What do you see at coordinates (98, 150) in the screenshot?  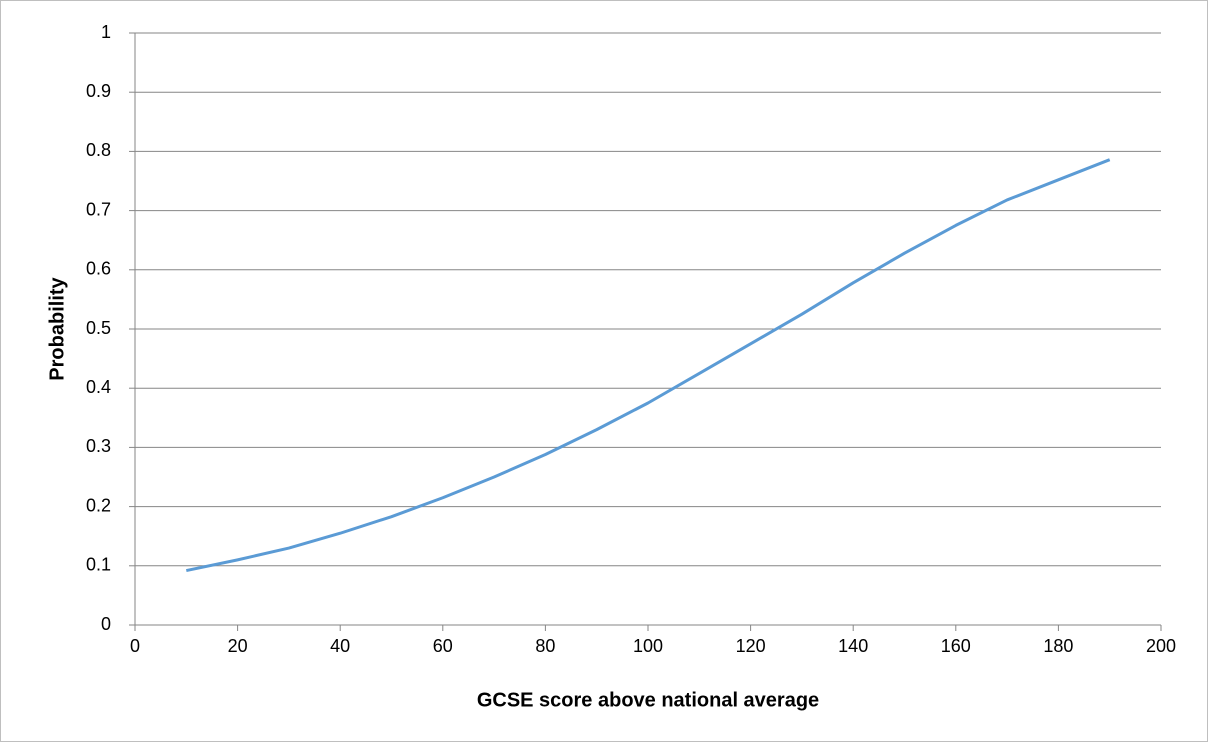 I see `y-tick-label: 0.8` at bounding box center [98, 150].